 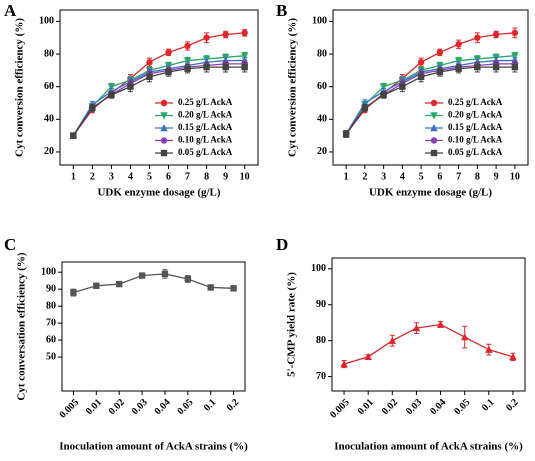 I want to click on legend-label: 0.05 g/L AckA, so click(x=205, y=152).